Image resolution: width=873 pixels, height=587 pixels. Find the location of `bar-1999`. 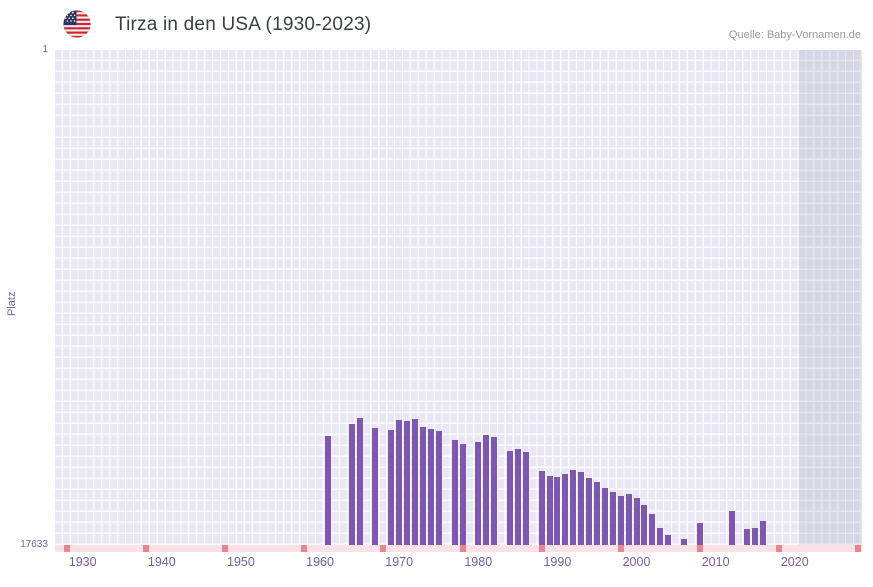

bar-1999 is located at coordinates (628, 519).